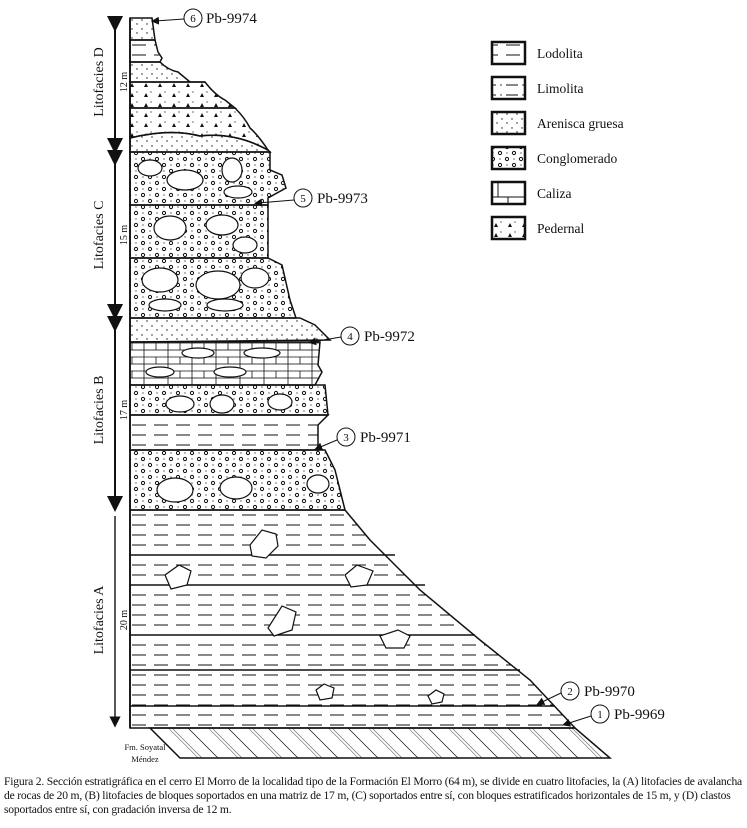 This screenshot has width=747, height=828. Describe the element at coordinates (536, 53) in the screenshot. I see `legend-item-lodolita: Lodolita` at that location.